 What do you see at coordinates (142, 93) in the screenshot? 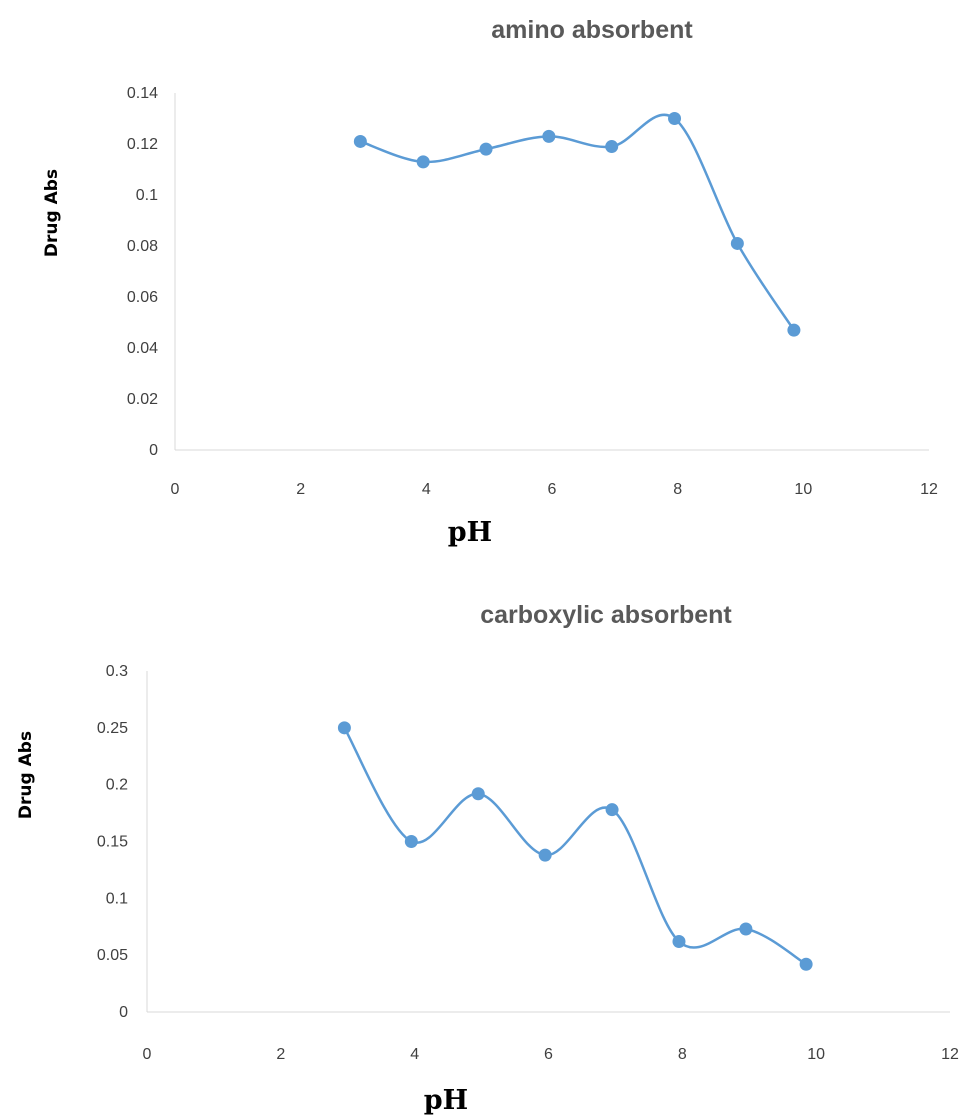
I see `y-tick-label: 0.14` at bounding box center [142, 93].